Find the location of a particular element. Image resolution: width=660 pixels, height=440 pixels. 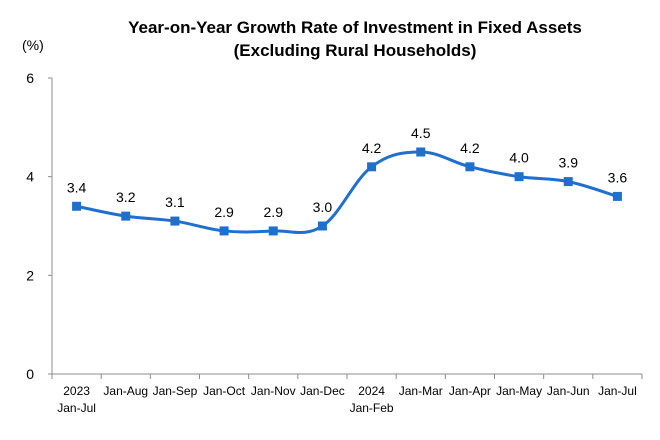

x-tick-label: 2023 is located at coordinates (76, 391).